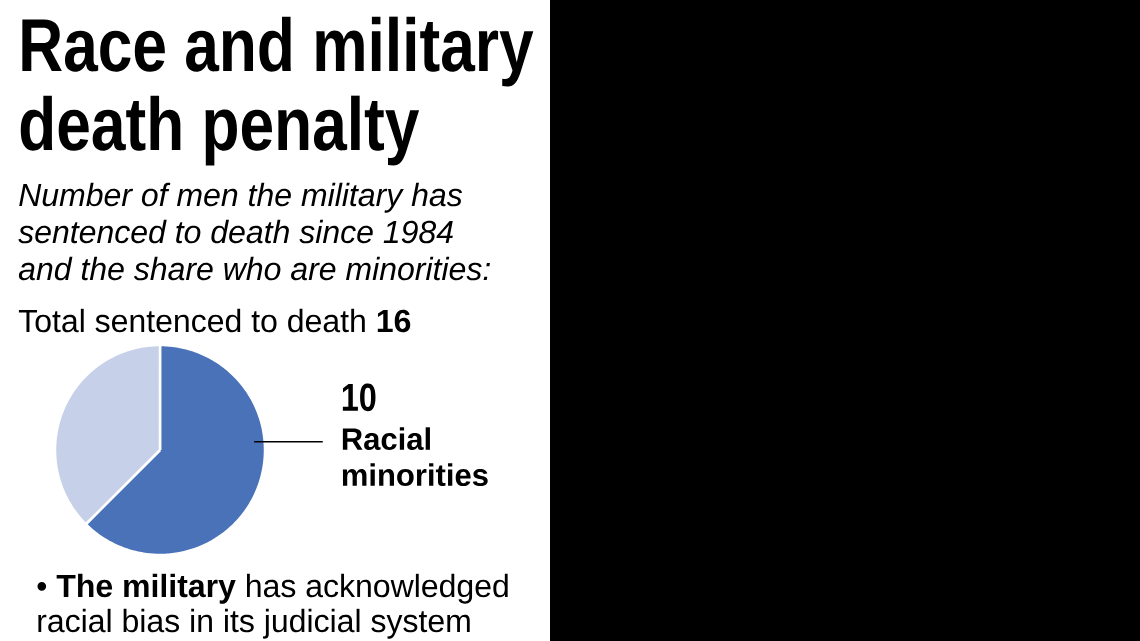 Image resolution: width=1140 pixels, height=641 pixels. I want to click on text: Total sentenced to death 16, so click(214, 320).